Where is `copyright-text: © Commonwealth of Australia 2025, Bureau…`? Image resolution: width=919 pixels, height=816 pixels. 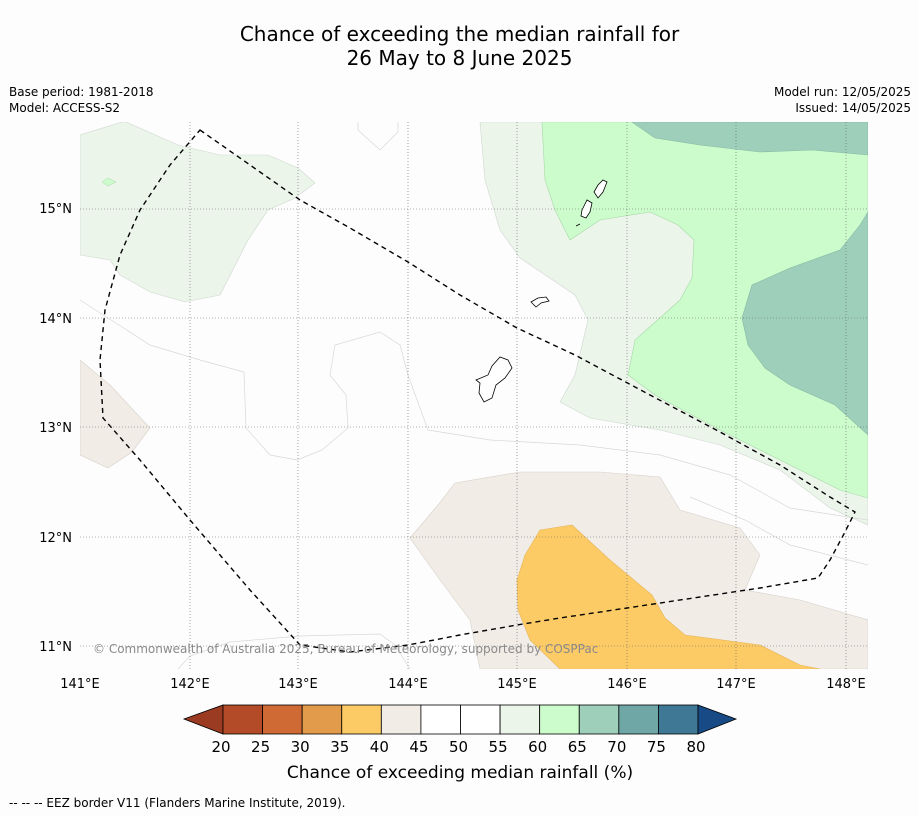
copyright-text: © Commonwealth of Australia 2025, Bureau… is located at coordinates (345, 649).